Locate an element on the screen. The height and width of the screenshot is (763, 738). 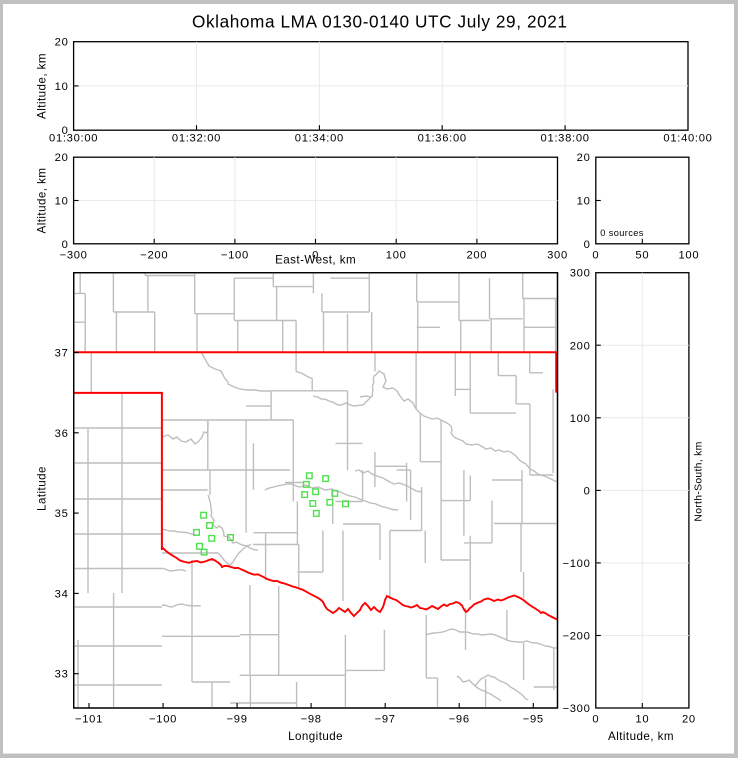
svg-text: −101 is located at coordinates (89, 720).